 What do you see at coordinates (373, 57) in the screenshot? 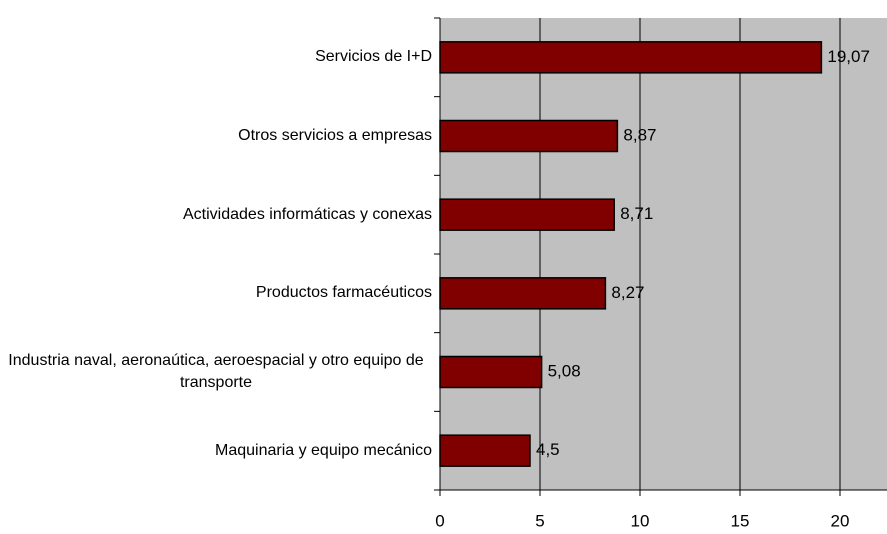
I see `y-tick-label: Servicios de I+D` at bounding box center [373, 57].